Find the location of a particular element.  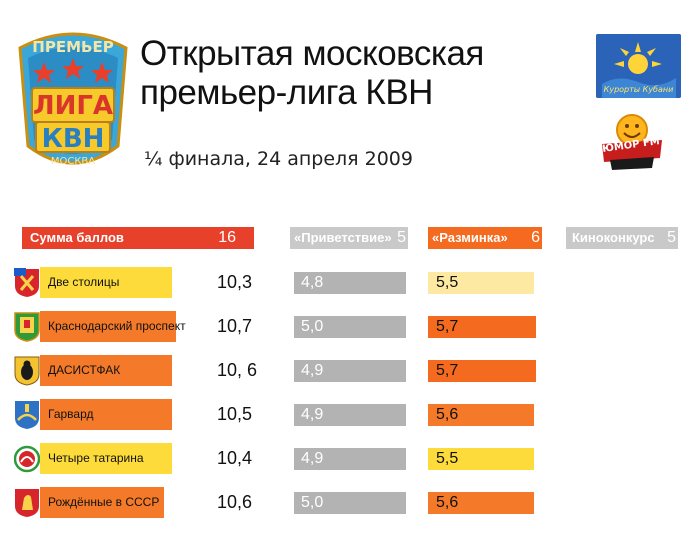

header-warmup: «Разминка» 6 is located at coordinates (485, 238).